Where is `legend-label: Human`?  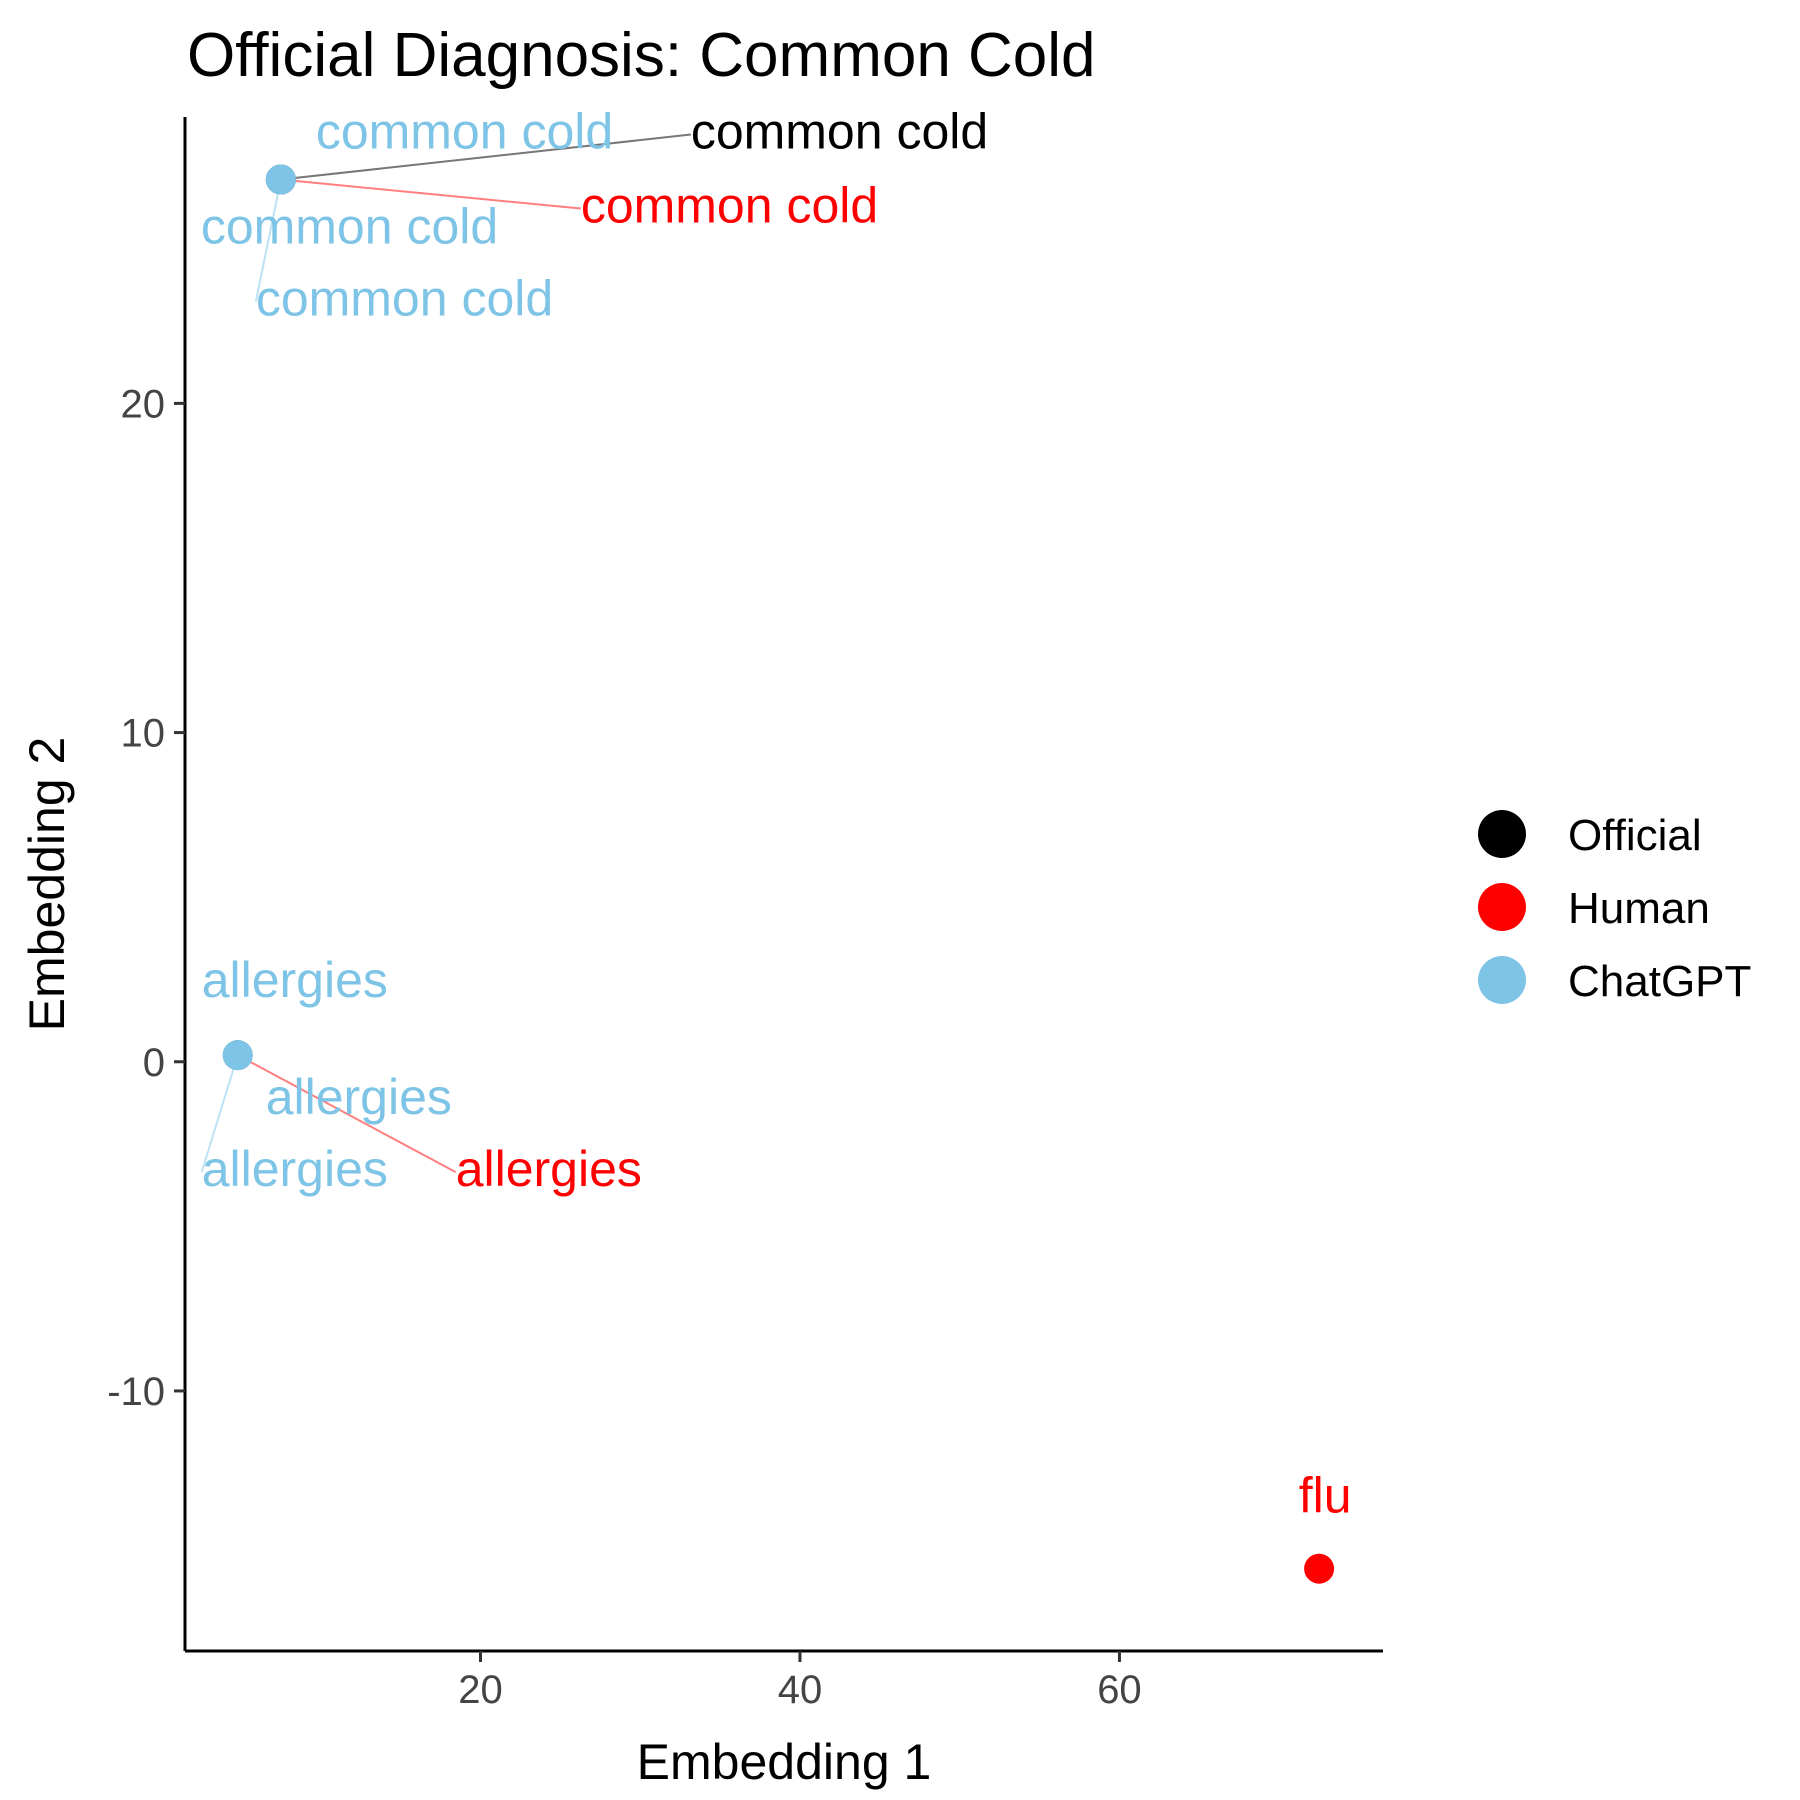 legend-label: Human is located at coordinates (1639, 908).